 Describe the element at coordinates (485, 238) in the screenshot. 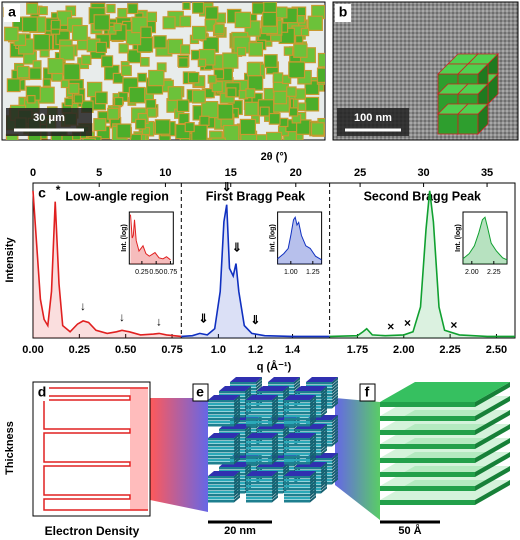

I see `inset-frame` at that location.